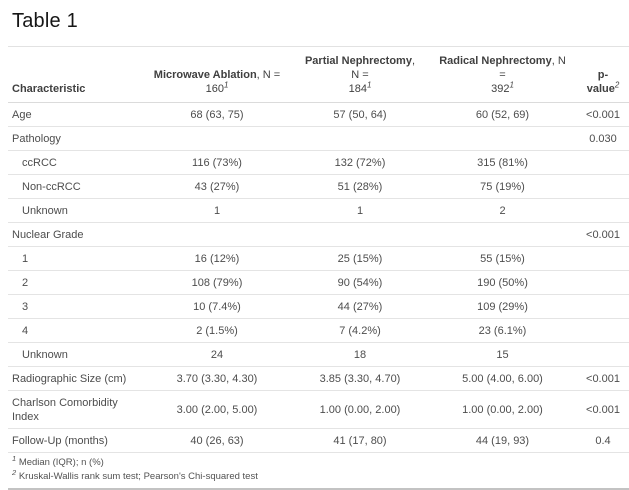  What do you see at coordinates (75, 330) in the screenshot?
I see `row-label: 4` at bounding box center [75, 330].